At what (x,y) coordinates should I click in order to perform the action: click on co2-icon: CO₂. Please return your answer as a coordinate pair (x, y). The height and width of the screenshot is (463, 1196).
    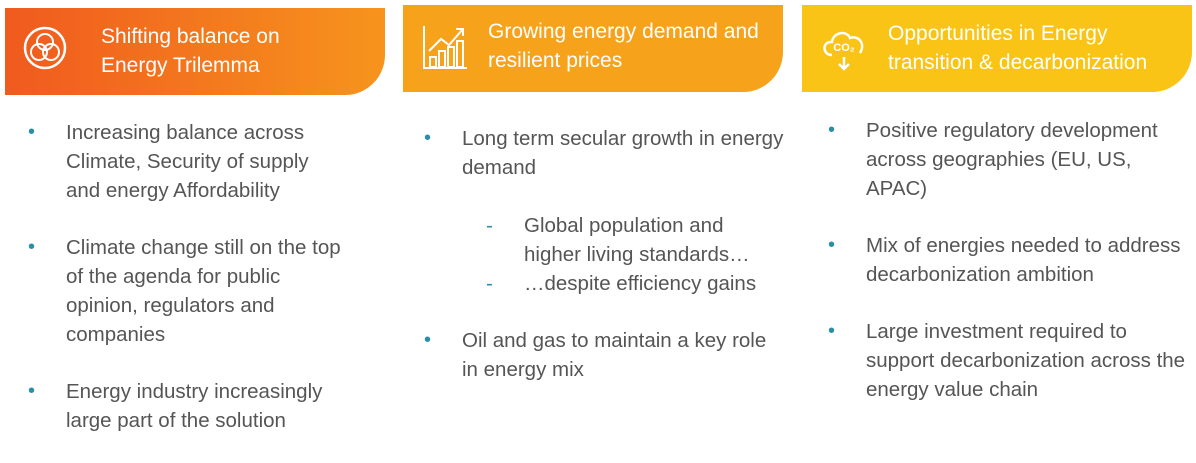
    Looking at the image, I should click on (843, 51).